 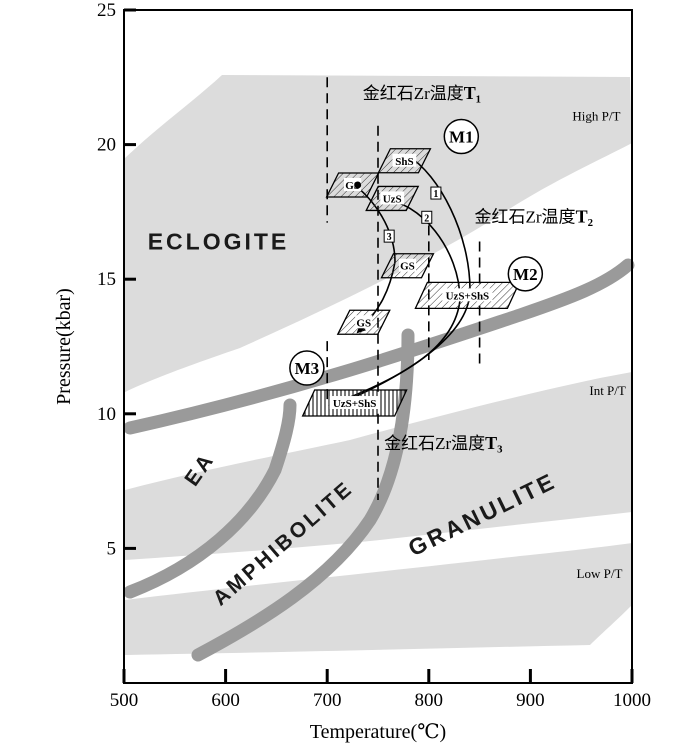 I want to click on x-tick-label: 900, so click(x=530, y=700).